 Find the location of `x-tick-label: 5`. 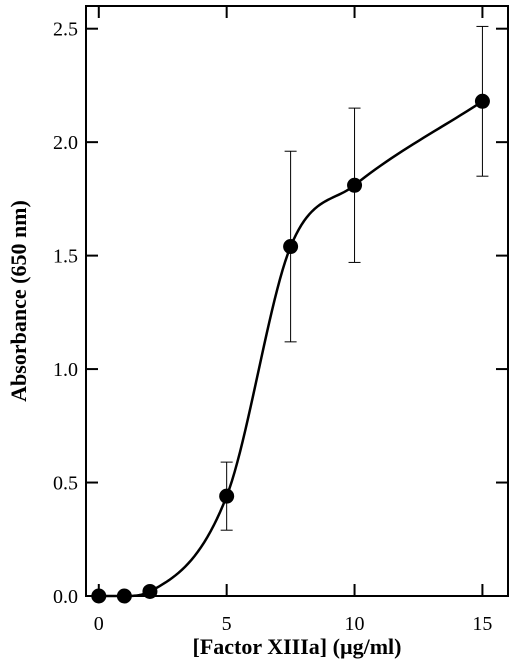

x-tick-label: 5 is located at coordinates (227, 624).